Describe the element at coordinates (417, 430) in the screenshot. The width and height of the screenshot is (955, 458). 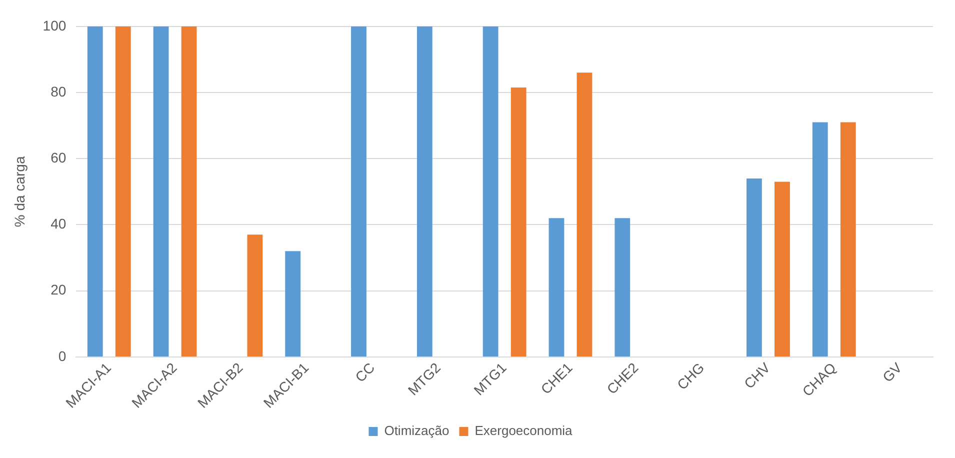
I see `legend-label: Otimização` at that location.